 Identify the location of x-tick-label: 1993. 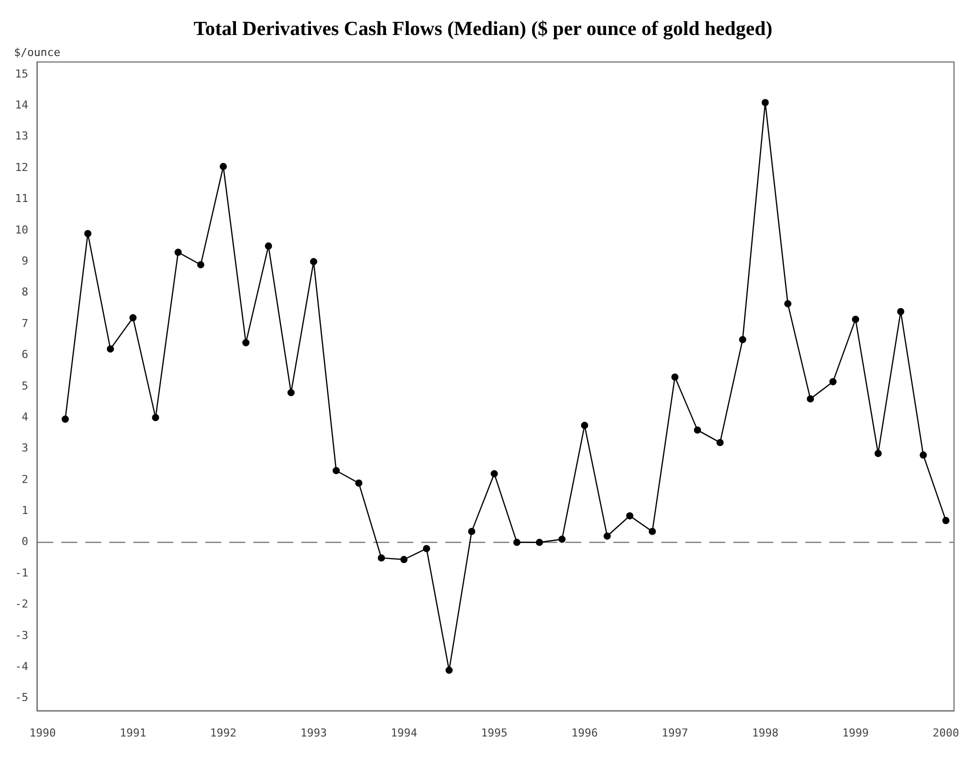
(313, 733).